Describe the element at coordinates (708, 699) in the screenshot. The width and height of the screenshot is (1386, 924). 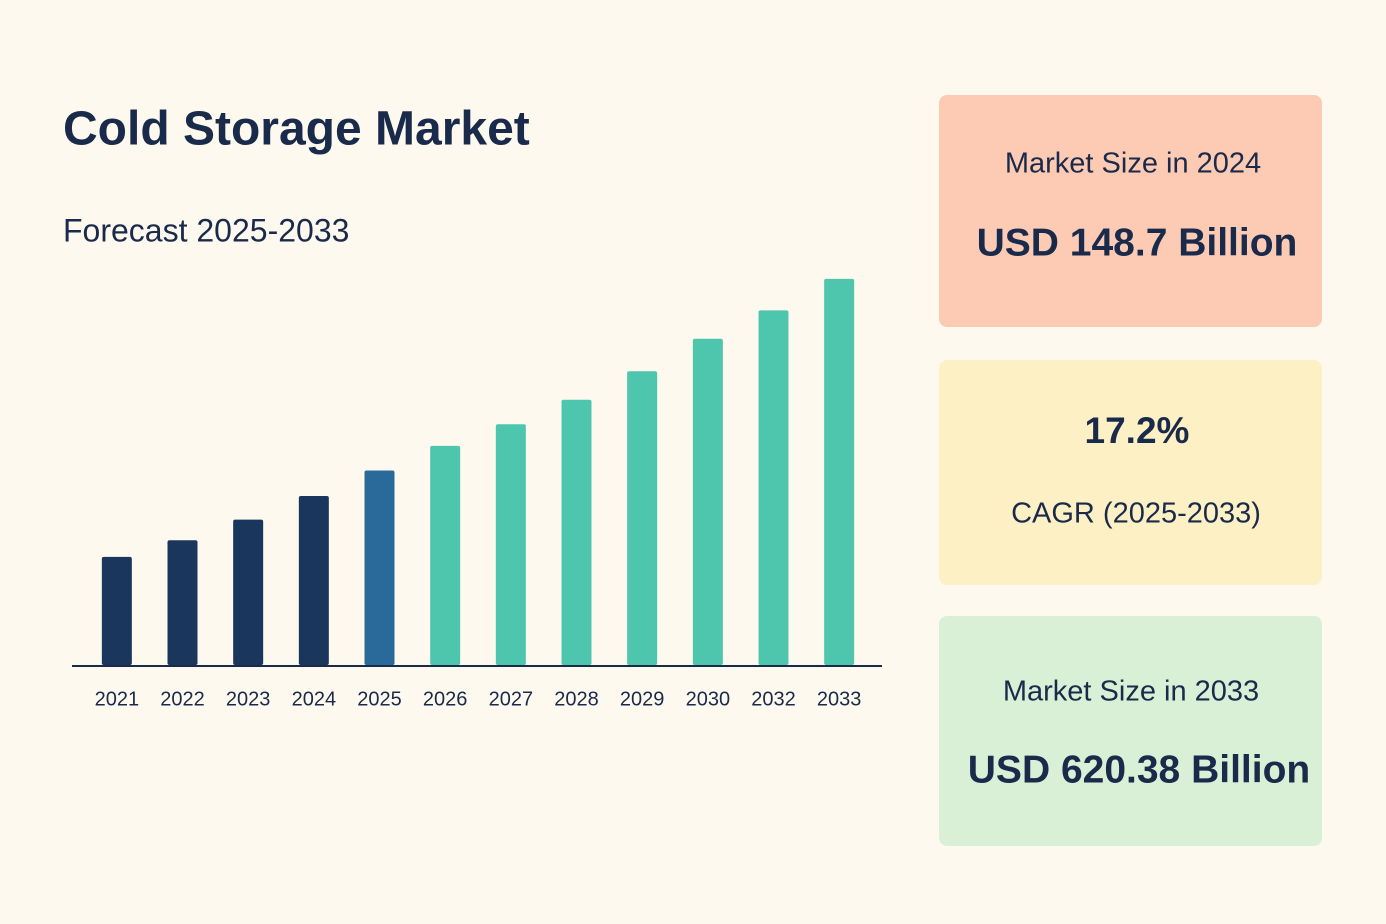
I see `x-tick-label: 2030` at that location.